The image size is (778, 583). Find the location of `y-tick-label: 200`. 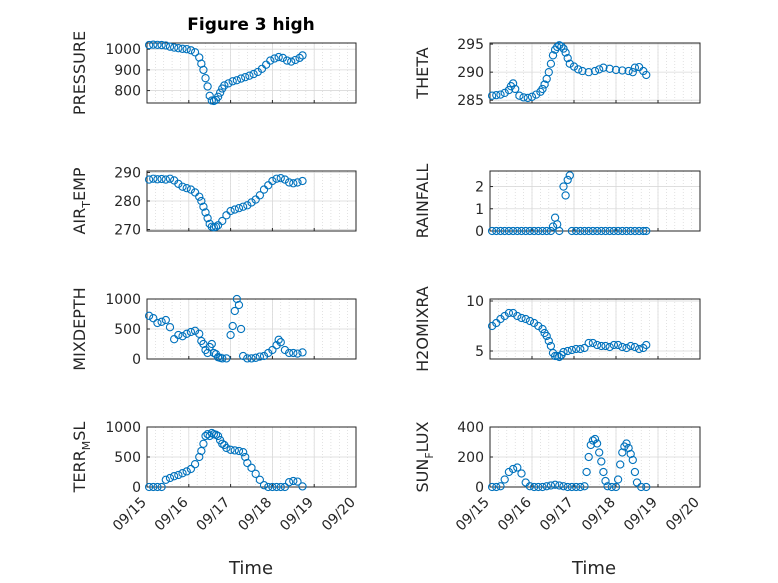

y-tick-label: 200 is located at coordinates (470, 458).